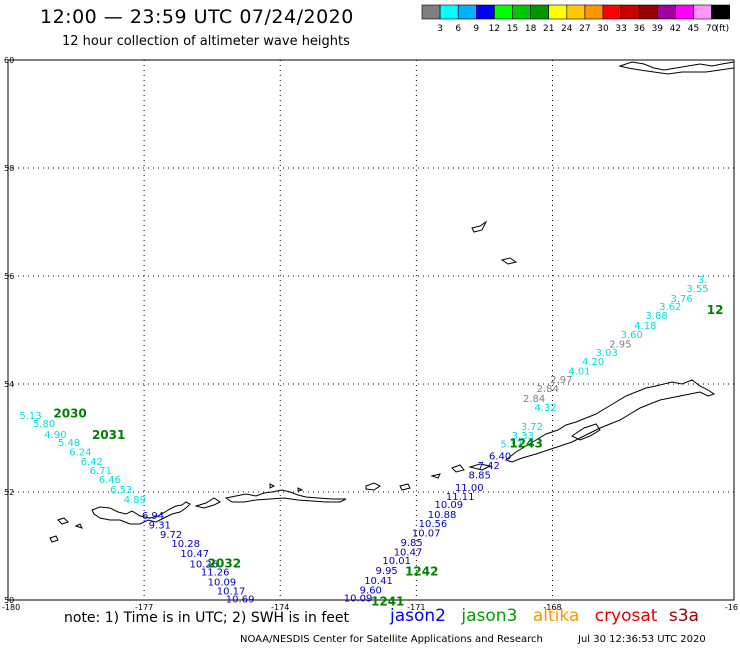  Describe the element at coordinates (509, 261) in the screenshot. I see `coastline-st-george-island` at that location.